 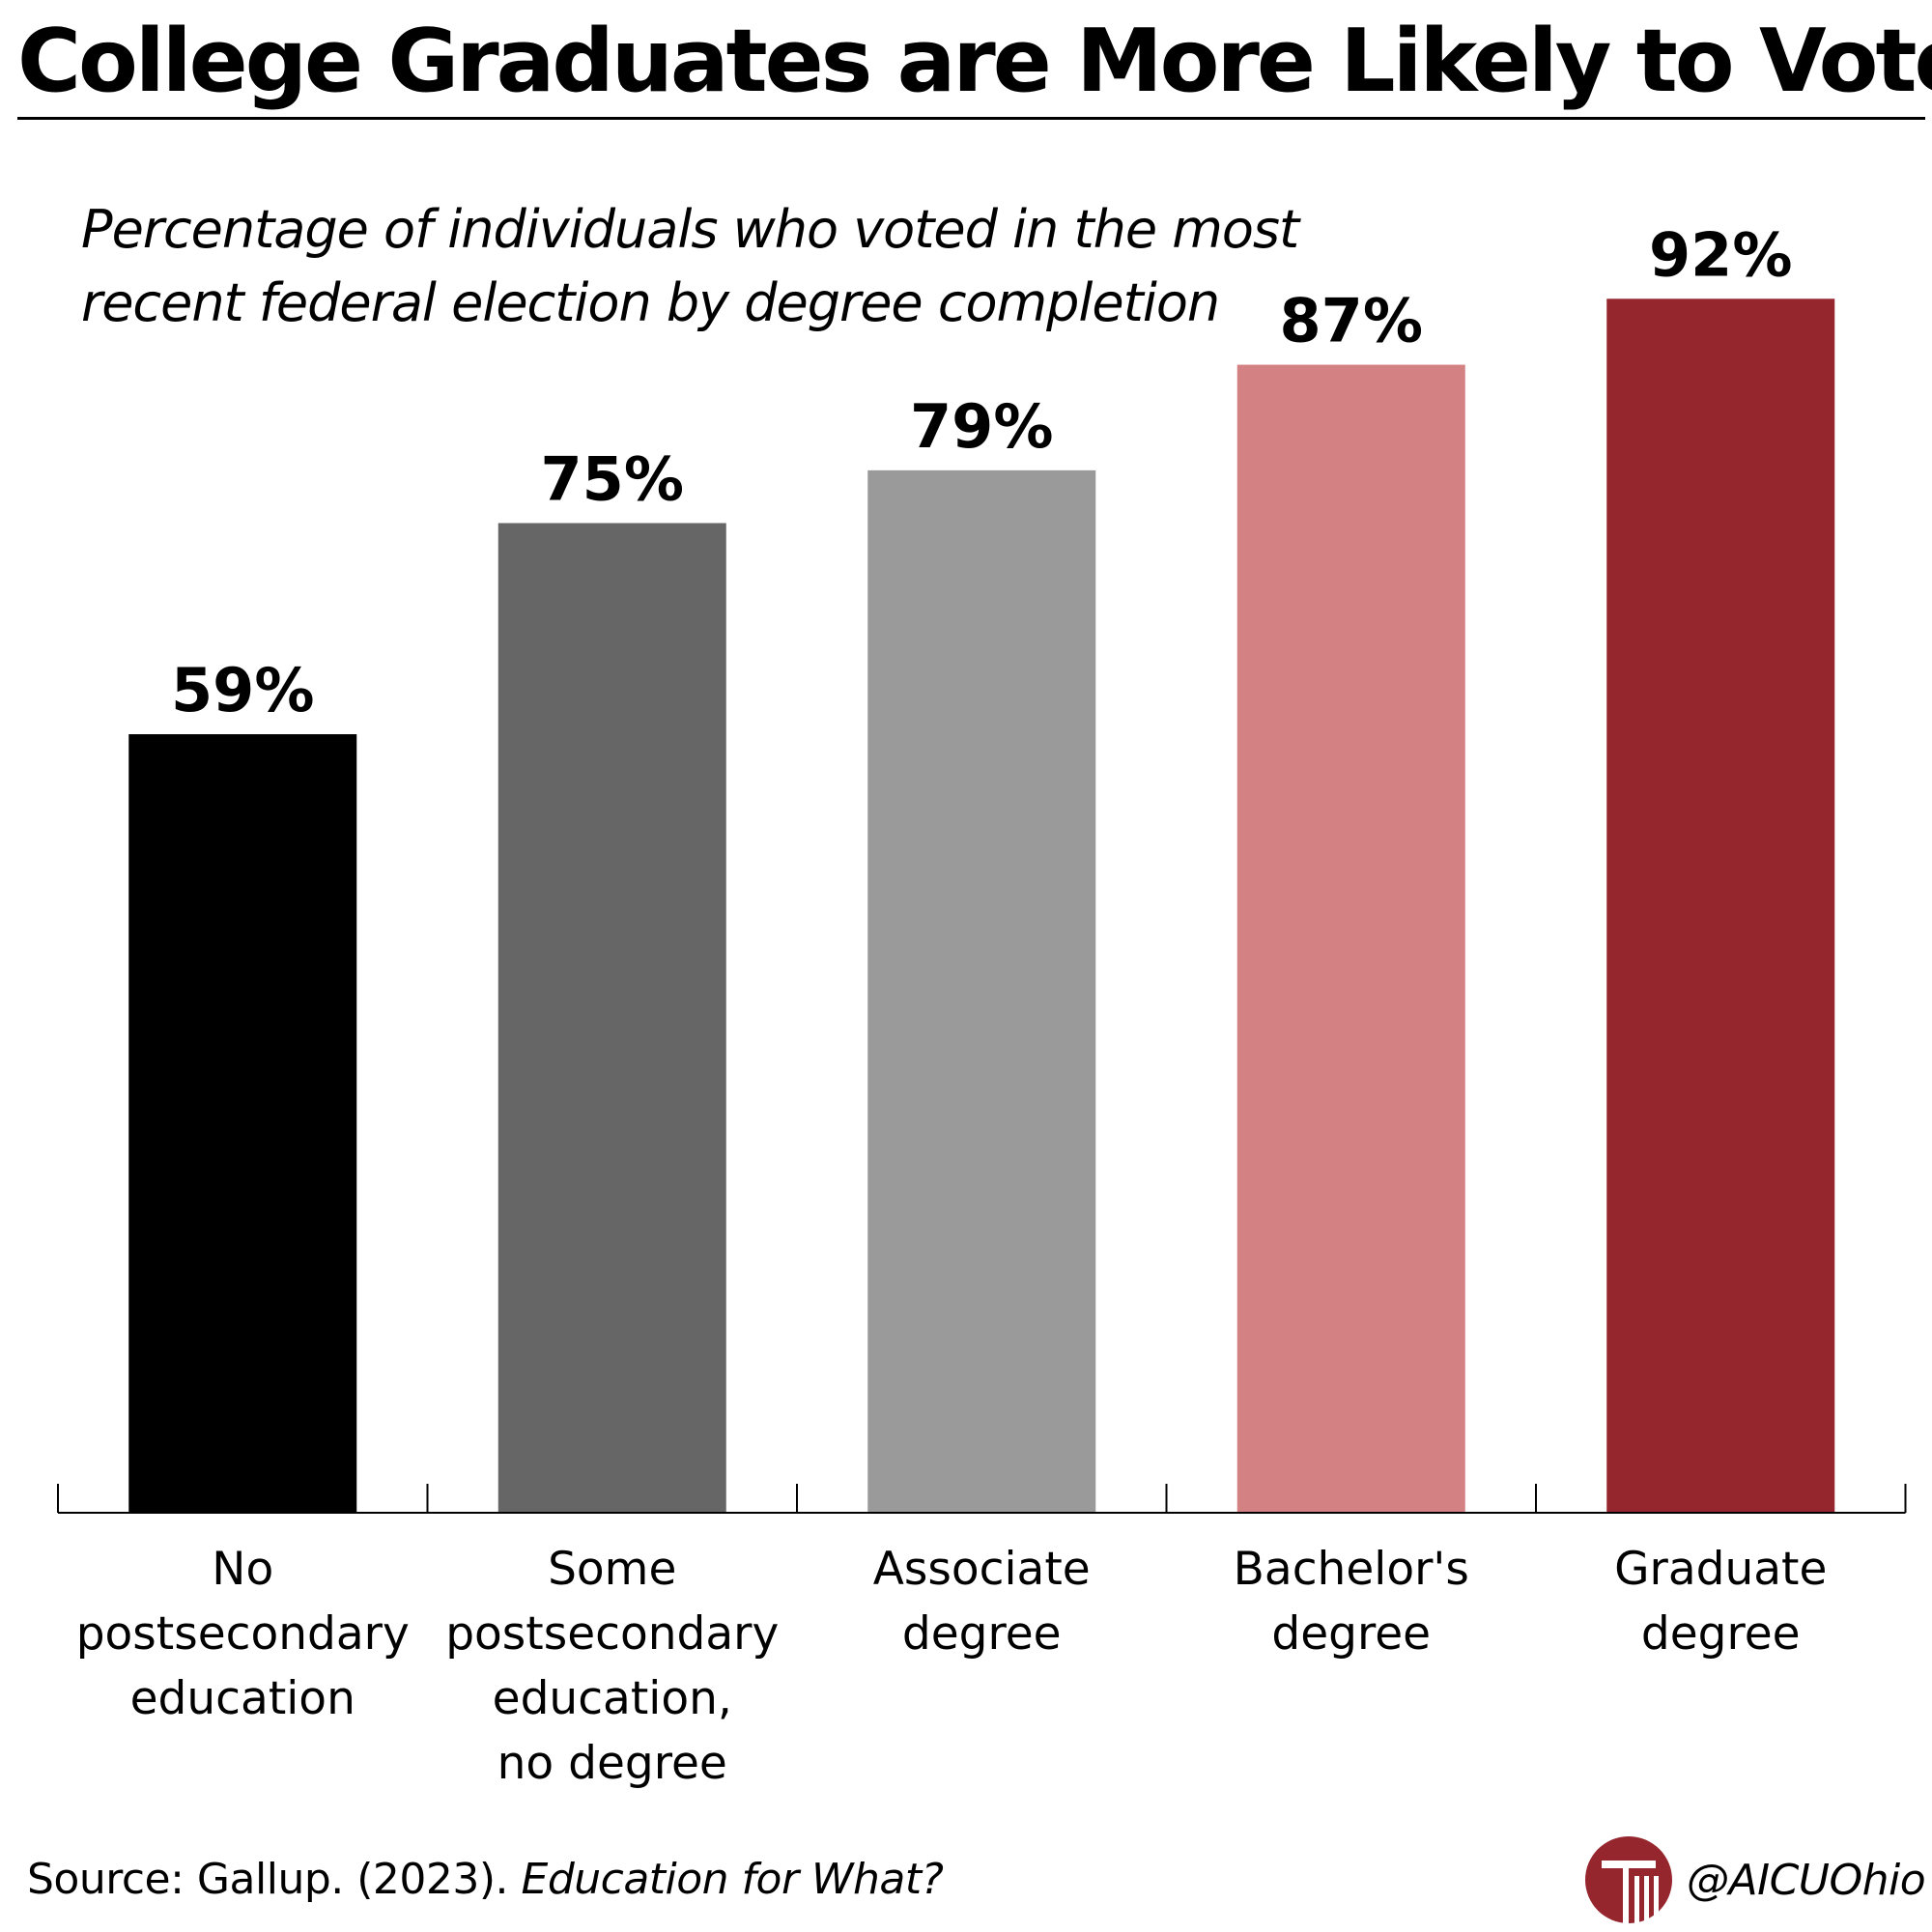 What do you see at coordinates (612, 479) in the screenshot?
I see `value-label: 75%` at bounding box center [612, 479].